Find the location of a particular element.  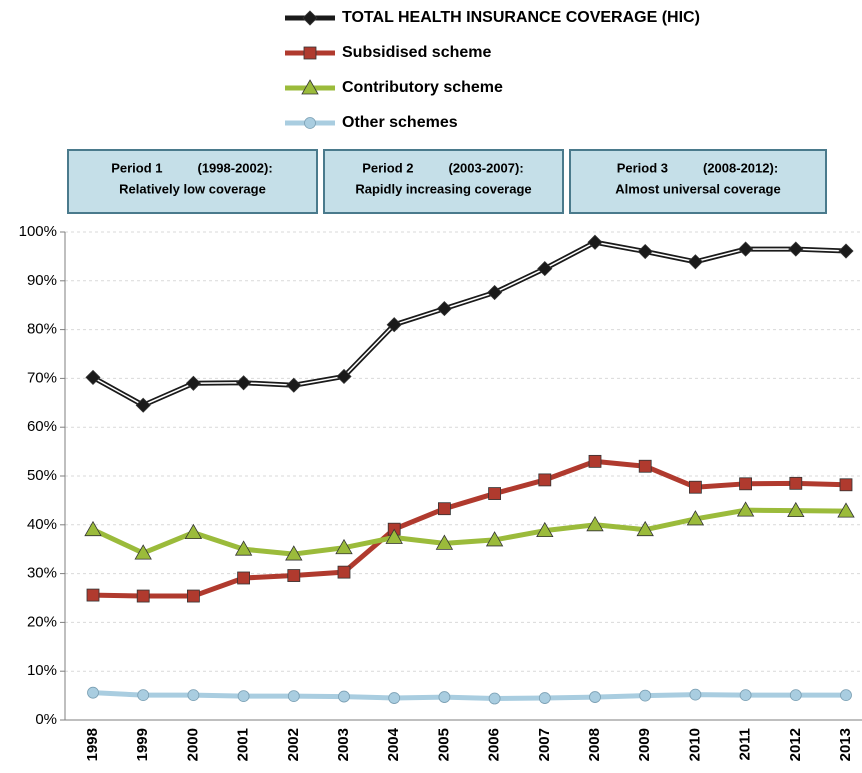

y-tick-label: 80% is located at coordinates (42, 329).